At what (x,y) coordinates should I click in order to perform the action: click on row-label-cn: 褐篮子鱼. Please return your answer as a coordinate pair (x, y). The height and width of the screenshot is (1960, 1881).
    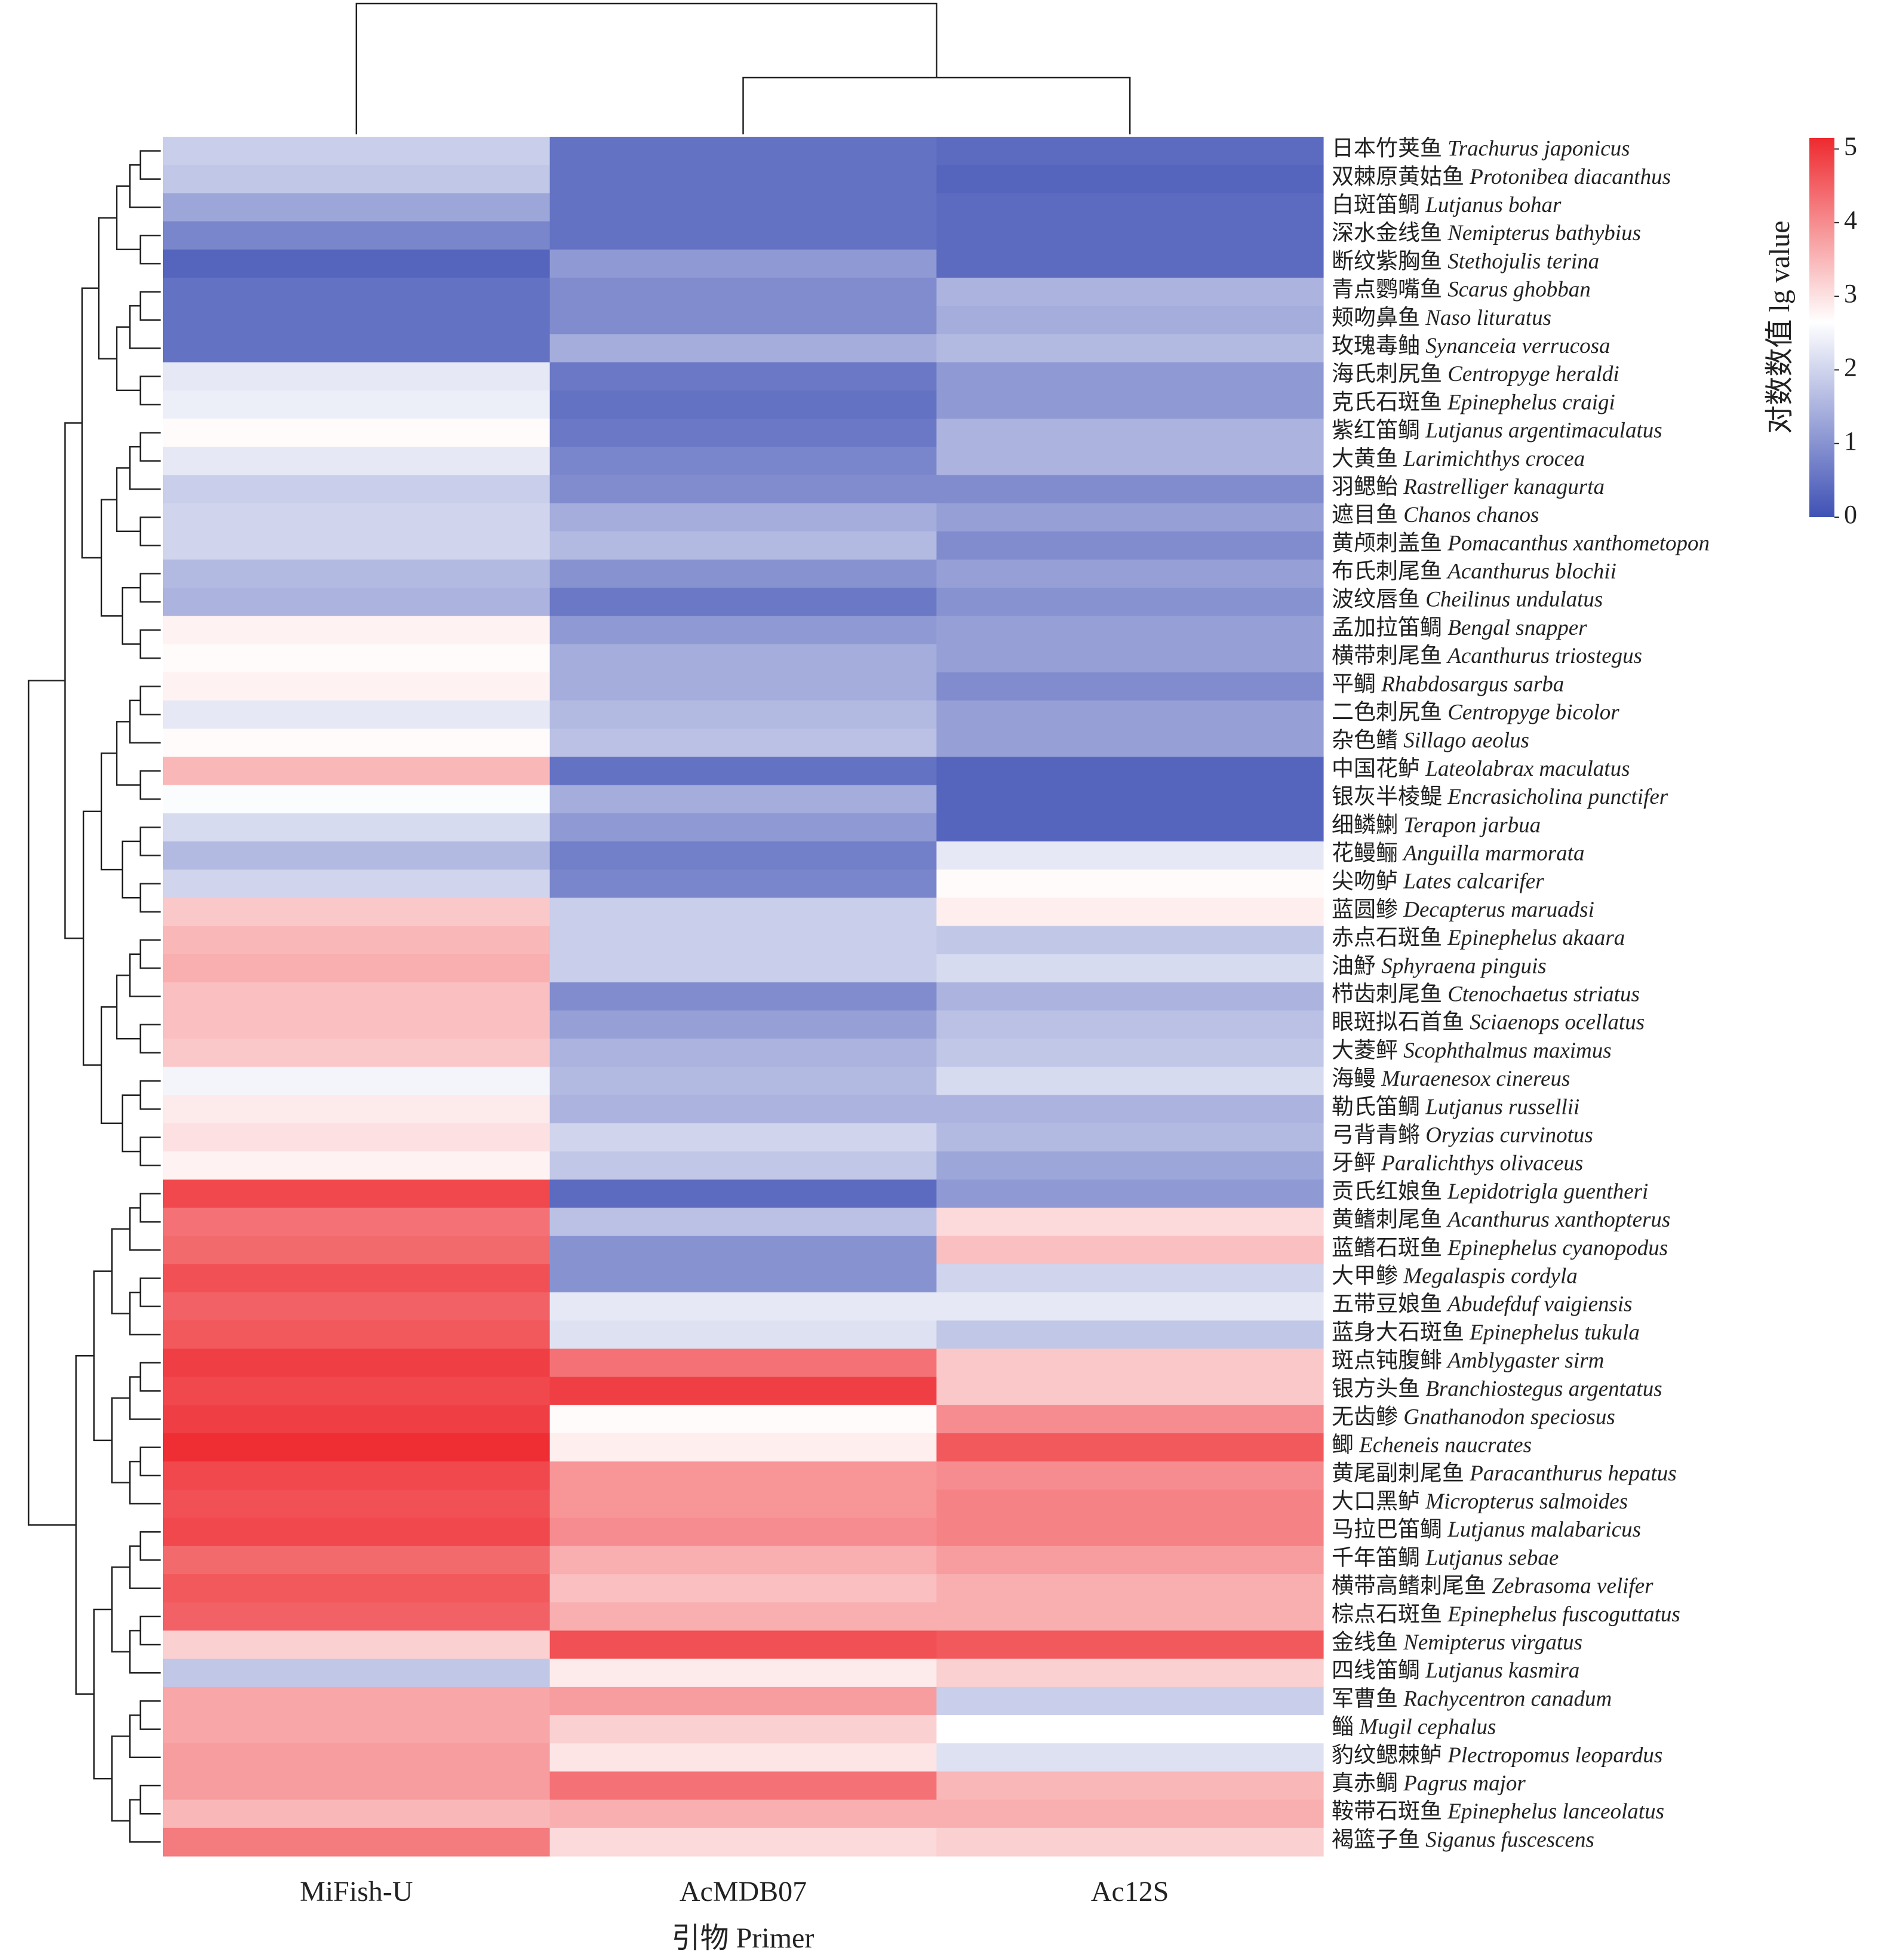
    Looking at the image, I should click on (1376, 1840).